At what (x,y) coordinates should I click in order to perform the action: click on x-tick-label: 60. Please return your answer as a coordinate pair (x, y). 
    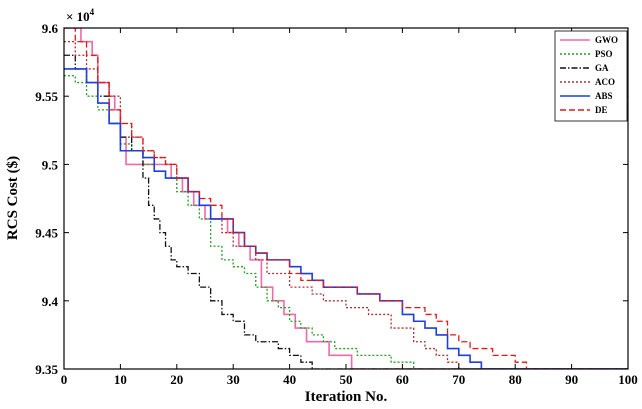
    Looking at the image, I should click on (402, 379).